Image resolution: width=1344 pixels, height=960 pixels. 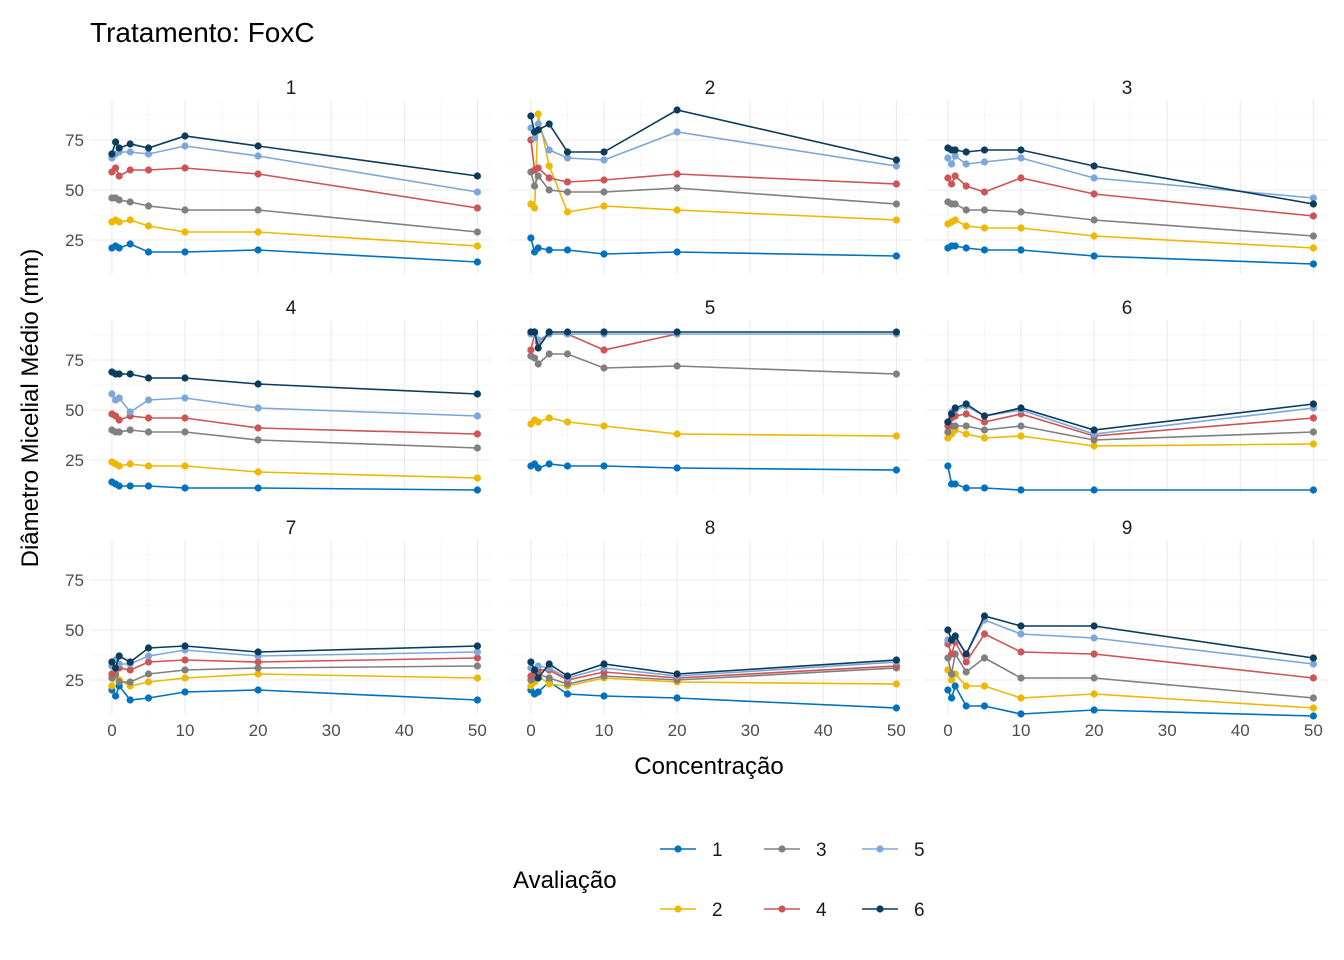 What do you see at coordinates (919, 910) in the screenshot?
I see `legend-label: 6` at bounding box center [919, 910].